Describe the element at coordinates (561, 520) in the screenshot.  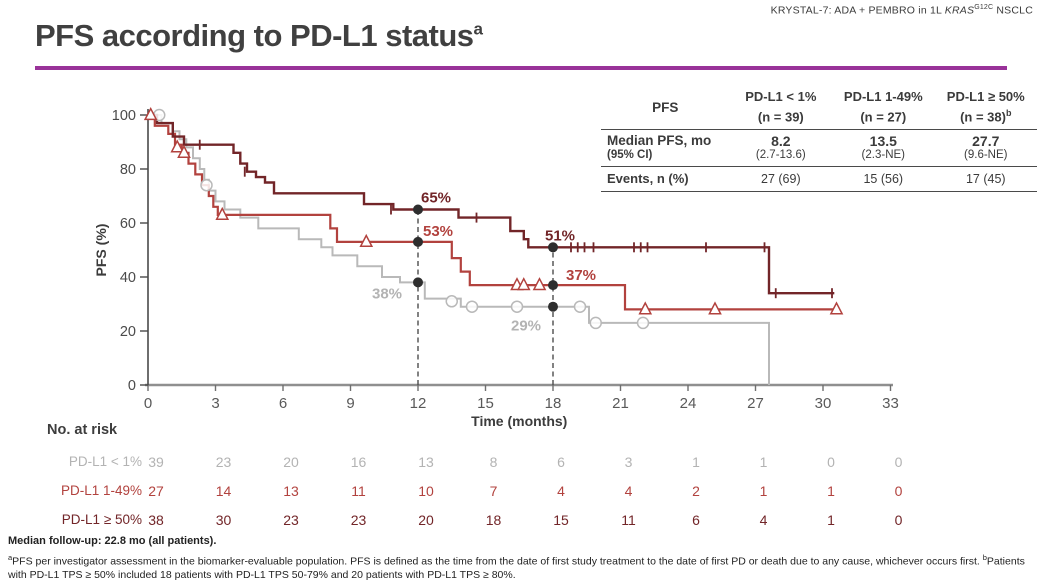
I see `risk-count: 15` at that location.